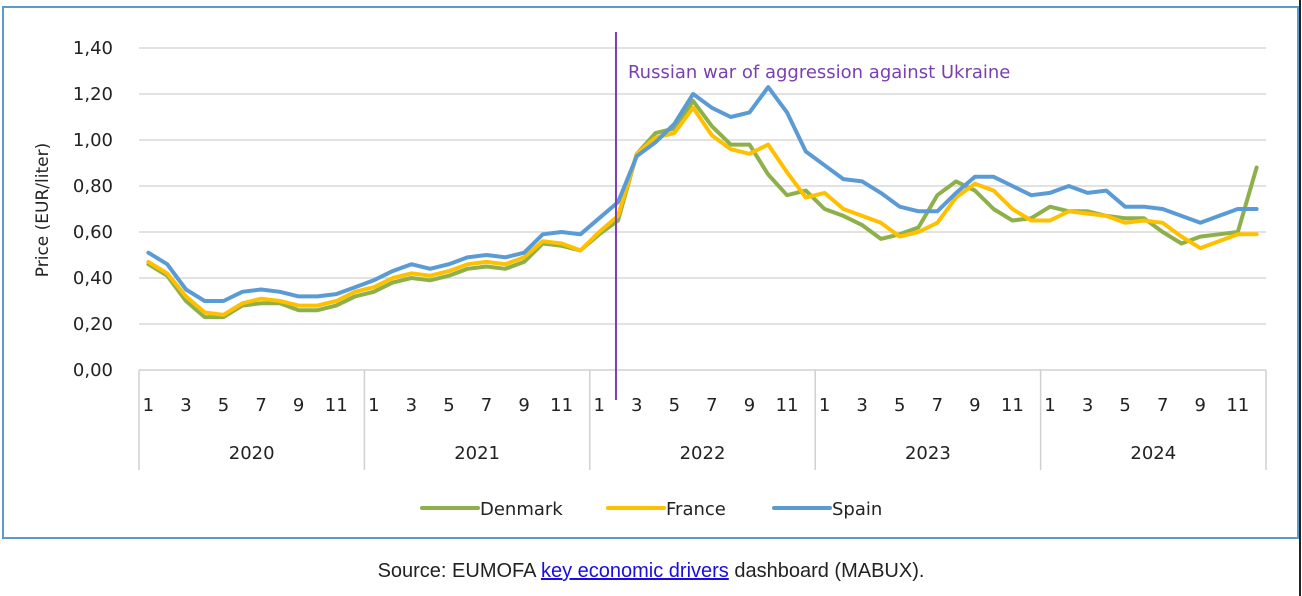 The height and width of the screenshot is (596, 1302). Describe the element at coordinates (521, 509) in the screenshot. I see `legend-label-denmark: Denmark` at that location.